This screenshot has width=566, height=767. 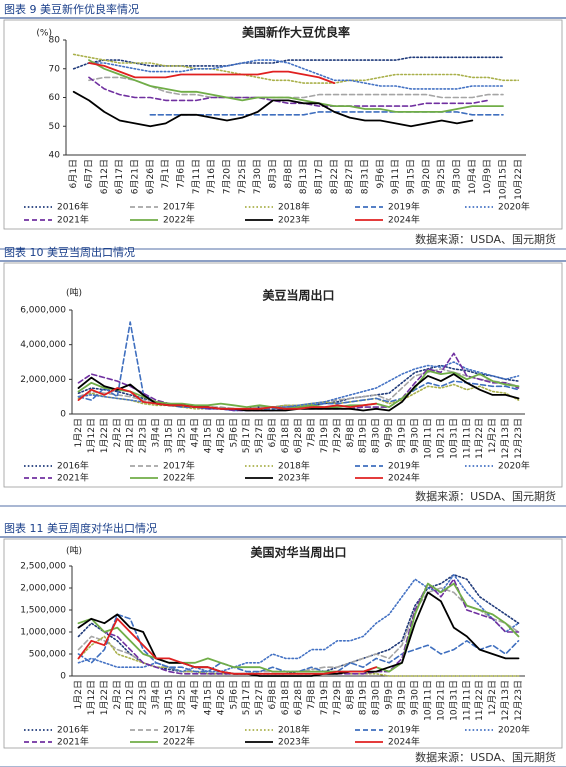 What do you see at coordinates (440, 700) in the screenshot?
I see `x-tick-label: 10月21日` at bounding box center [440, 700].